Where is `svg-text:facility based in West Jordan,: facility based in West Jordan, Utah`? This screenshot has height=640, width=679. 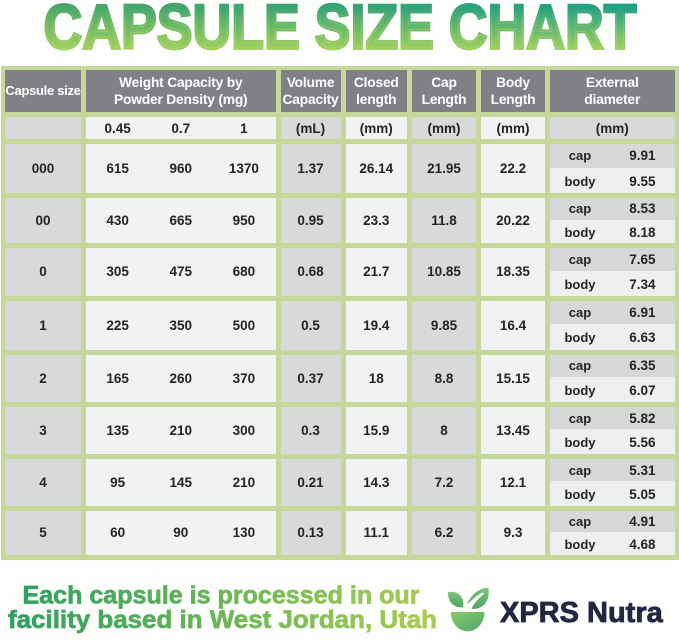
svg-text:facility based in West Jordan,: facility based in West Jordan, Utah is located at coordinates (222, 620).